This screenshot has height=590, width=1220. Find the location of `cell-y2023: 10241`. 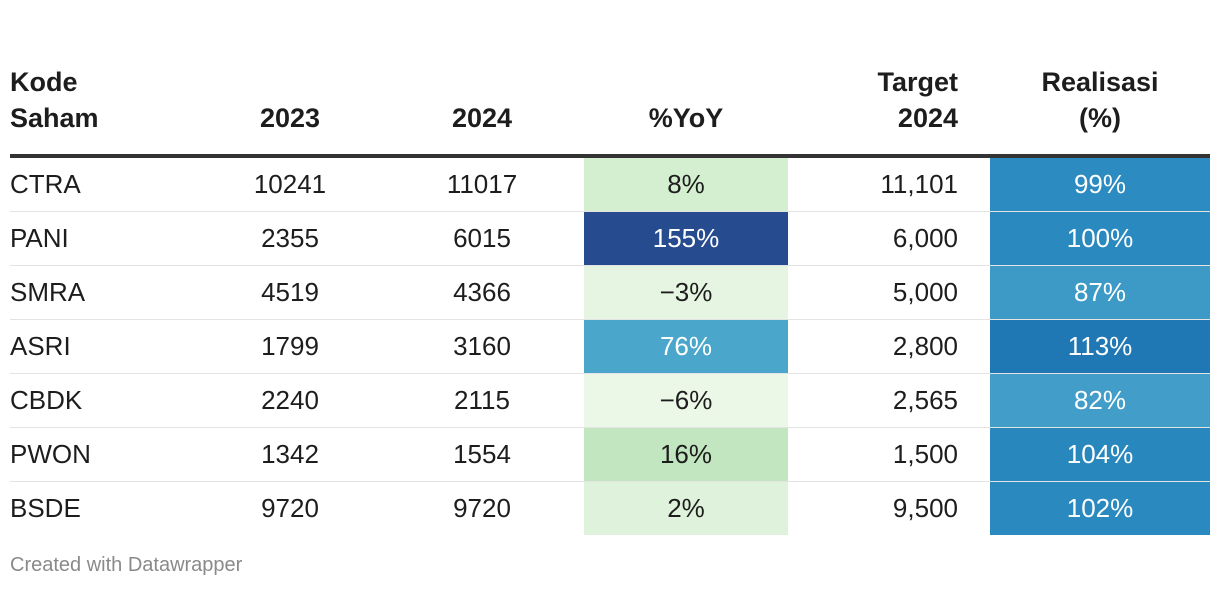

cell-y2023: 10241 is located at coordinates (290, 184).